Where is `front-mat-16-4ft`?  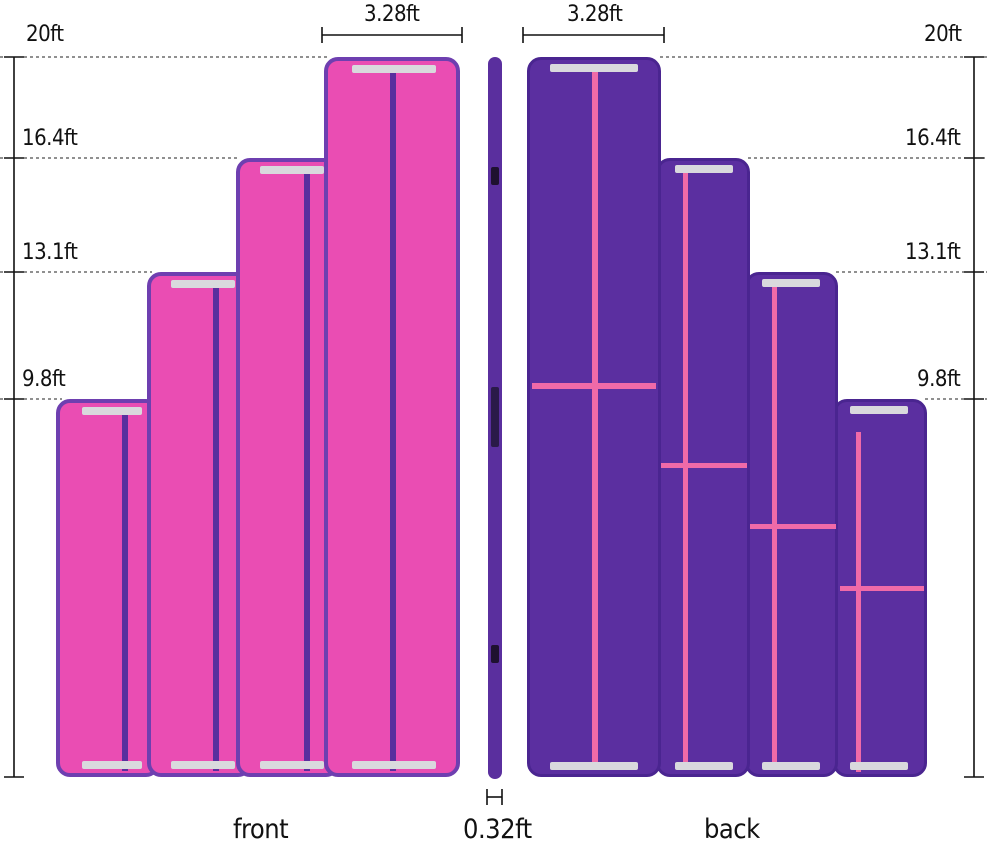 front-mat-16-4ft is located at coordinates (288, 467).